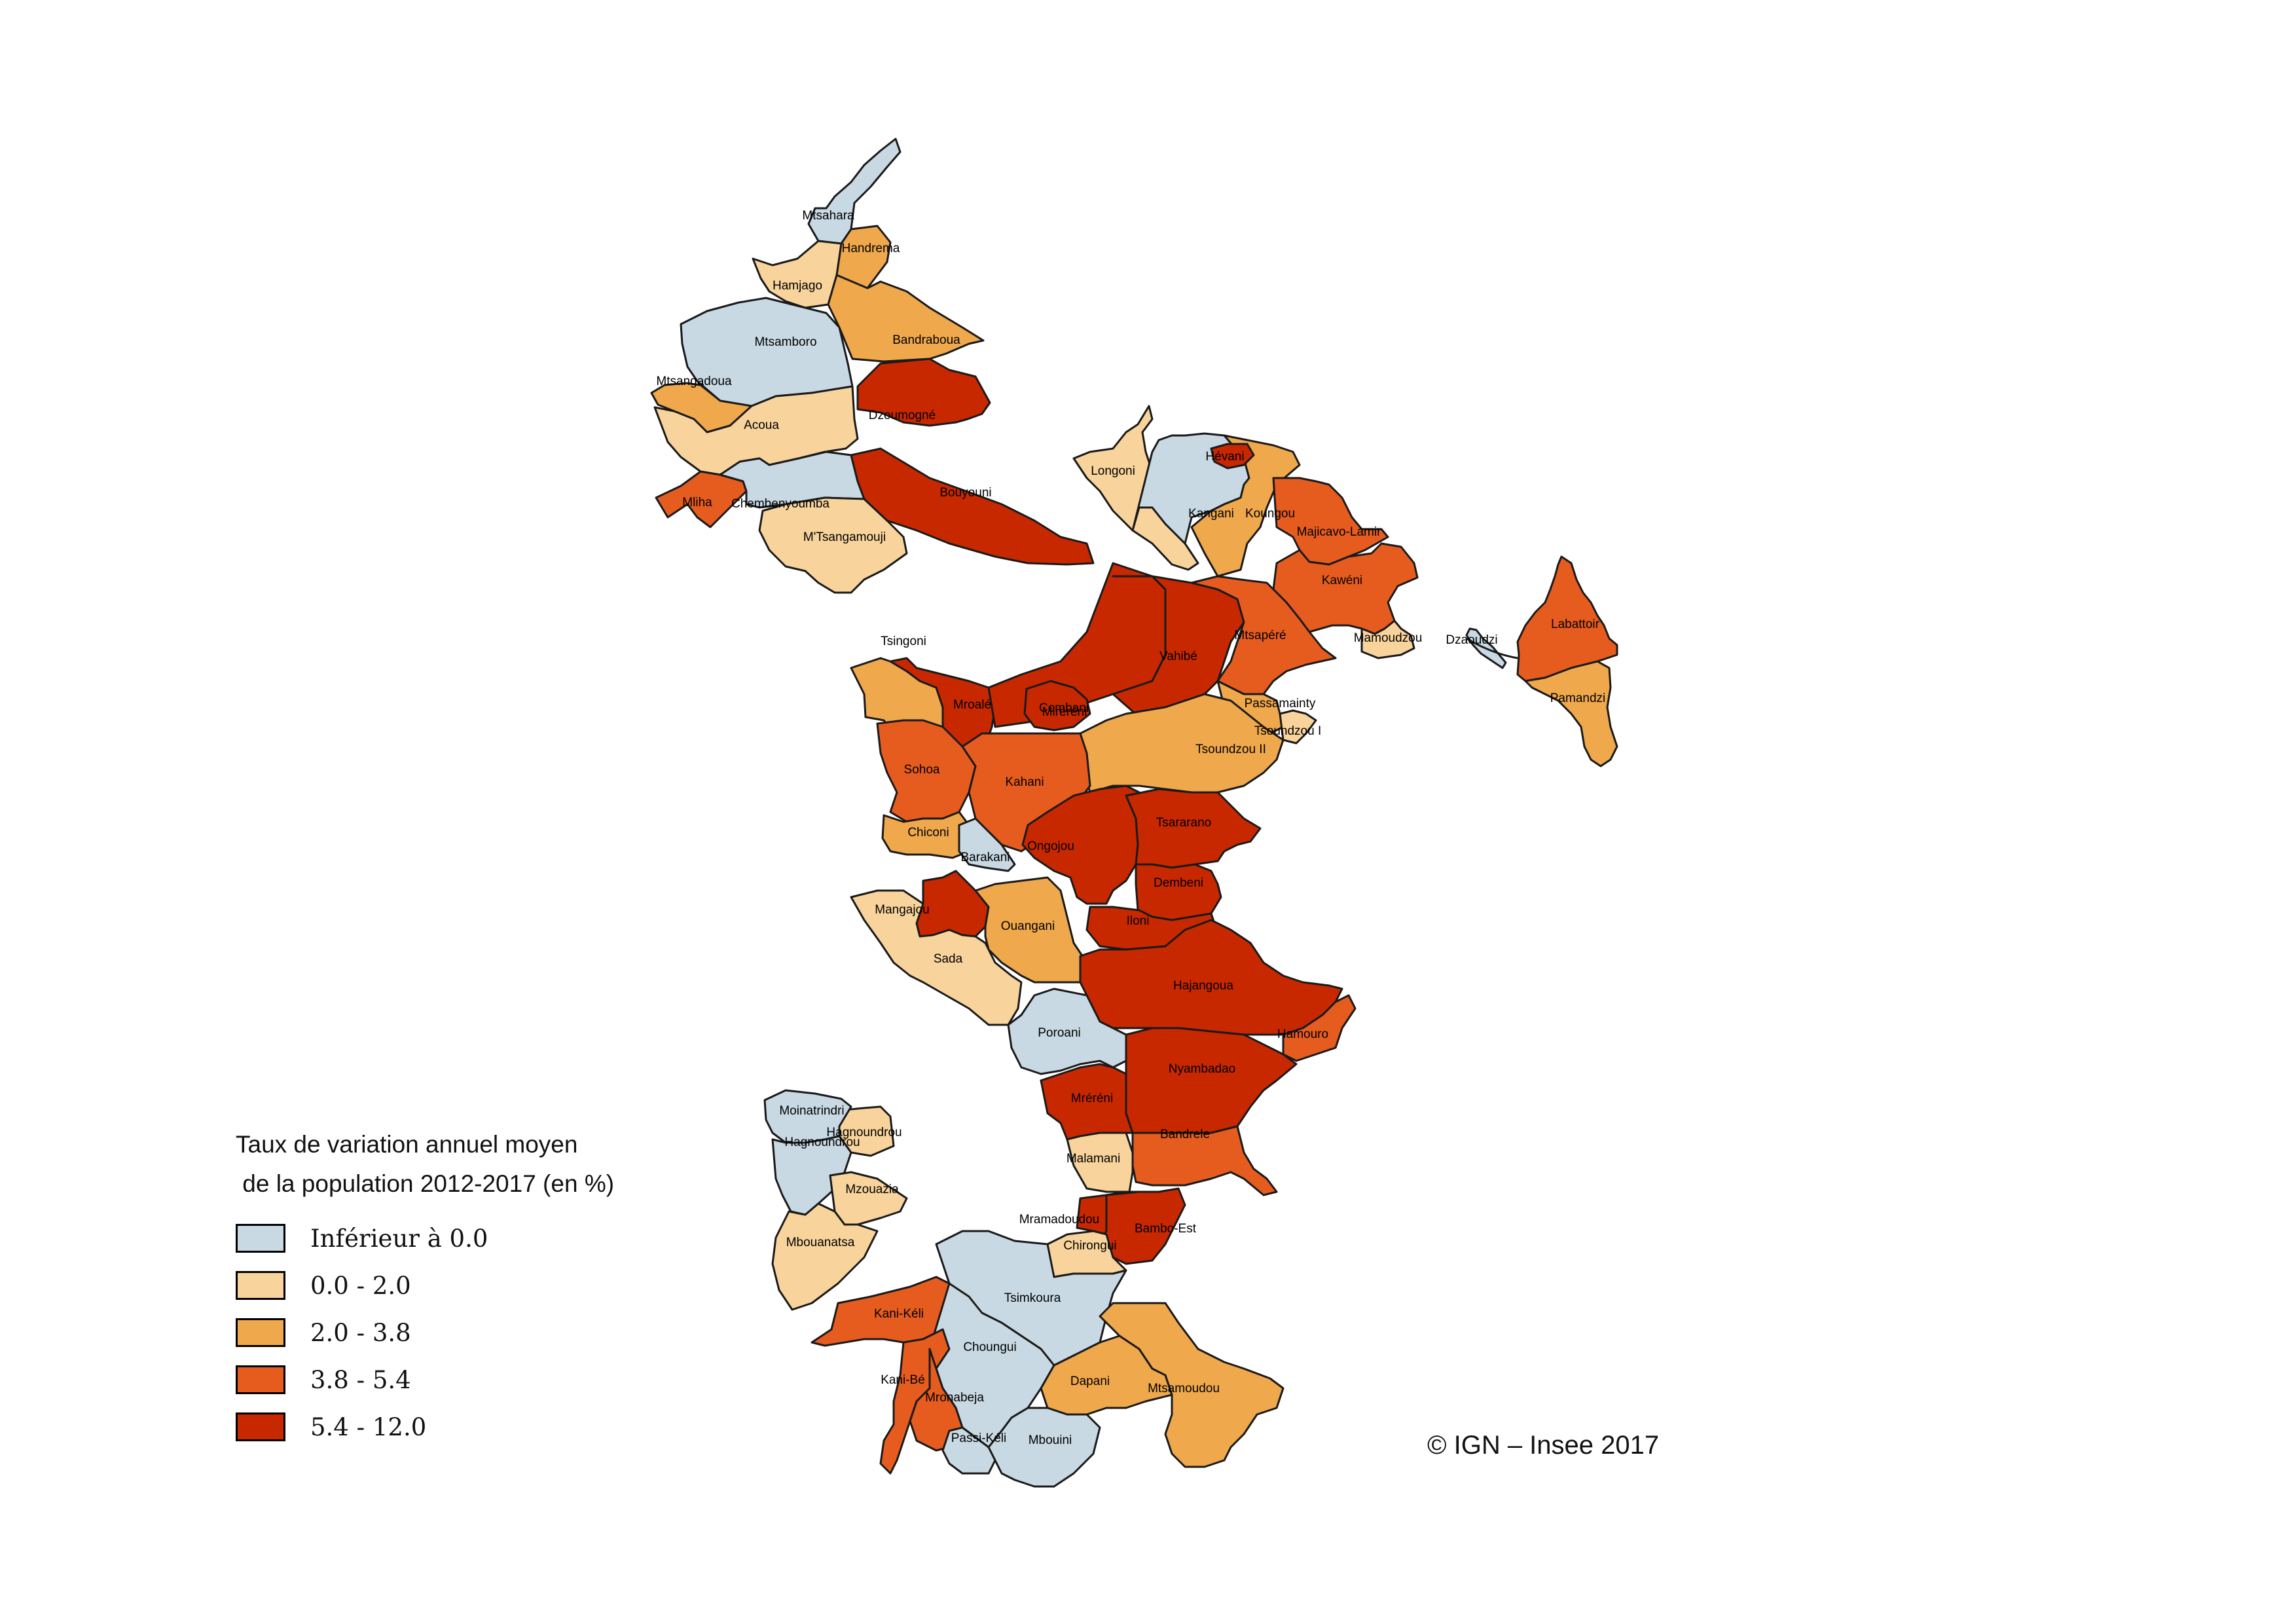 Image resolution: width=2296 pixels, height=1624 pixels. Describe the element at coordinates (1184, 1388) in the screenshot. I see `village-label: Mtsamoudou` at that location.